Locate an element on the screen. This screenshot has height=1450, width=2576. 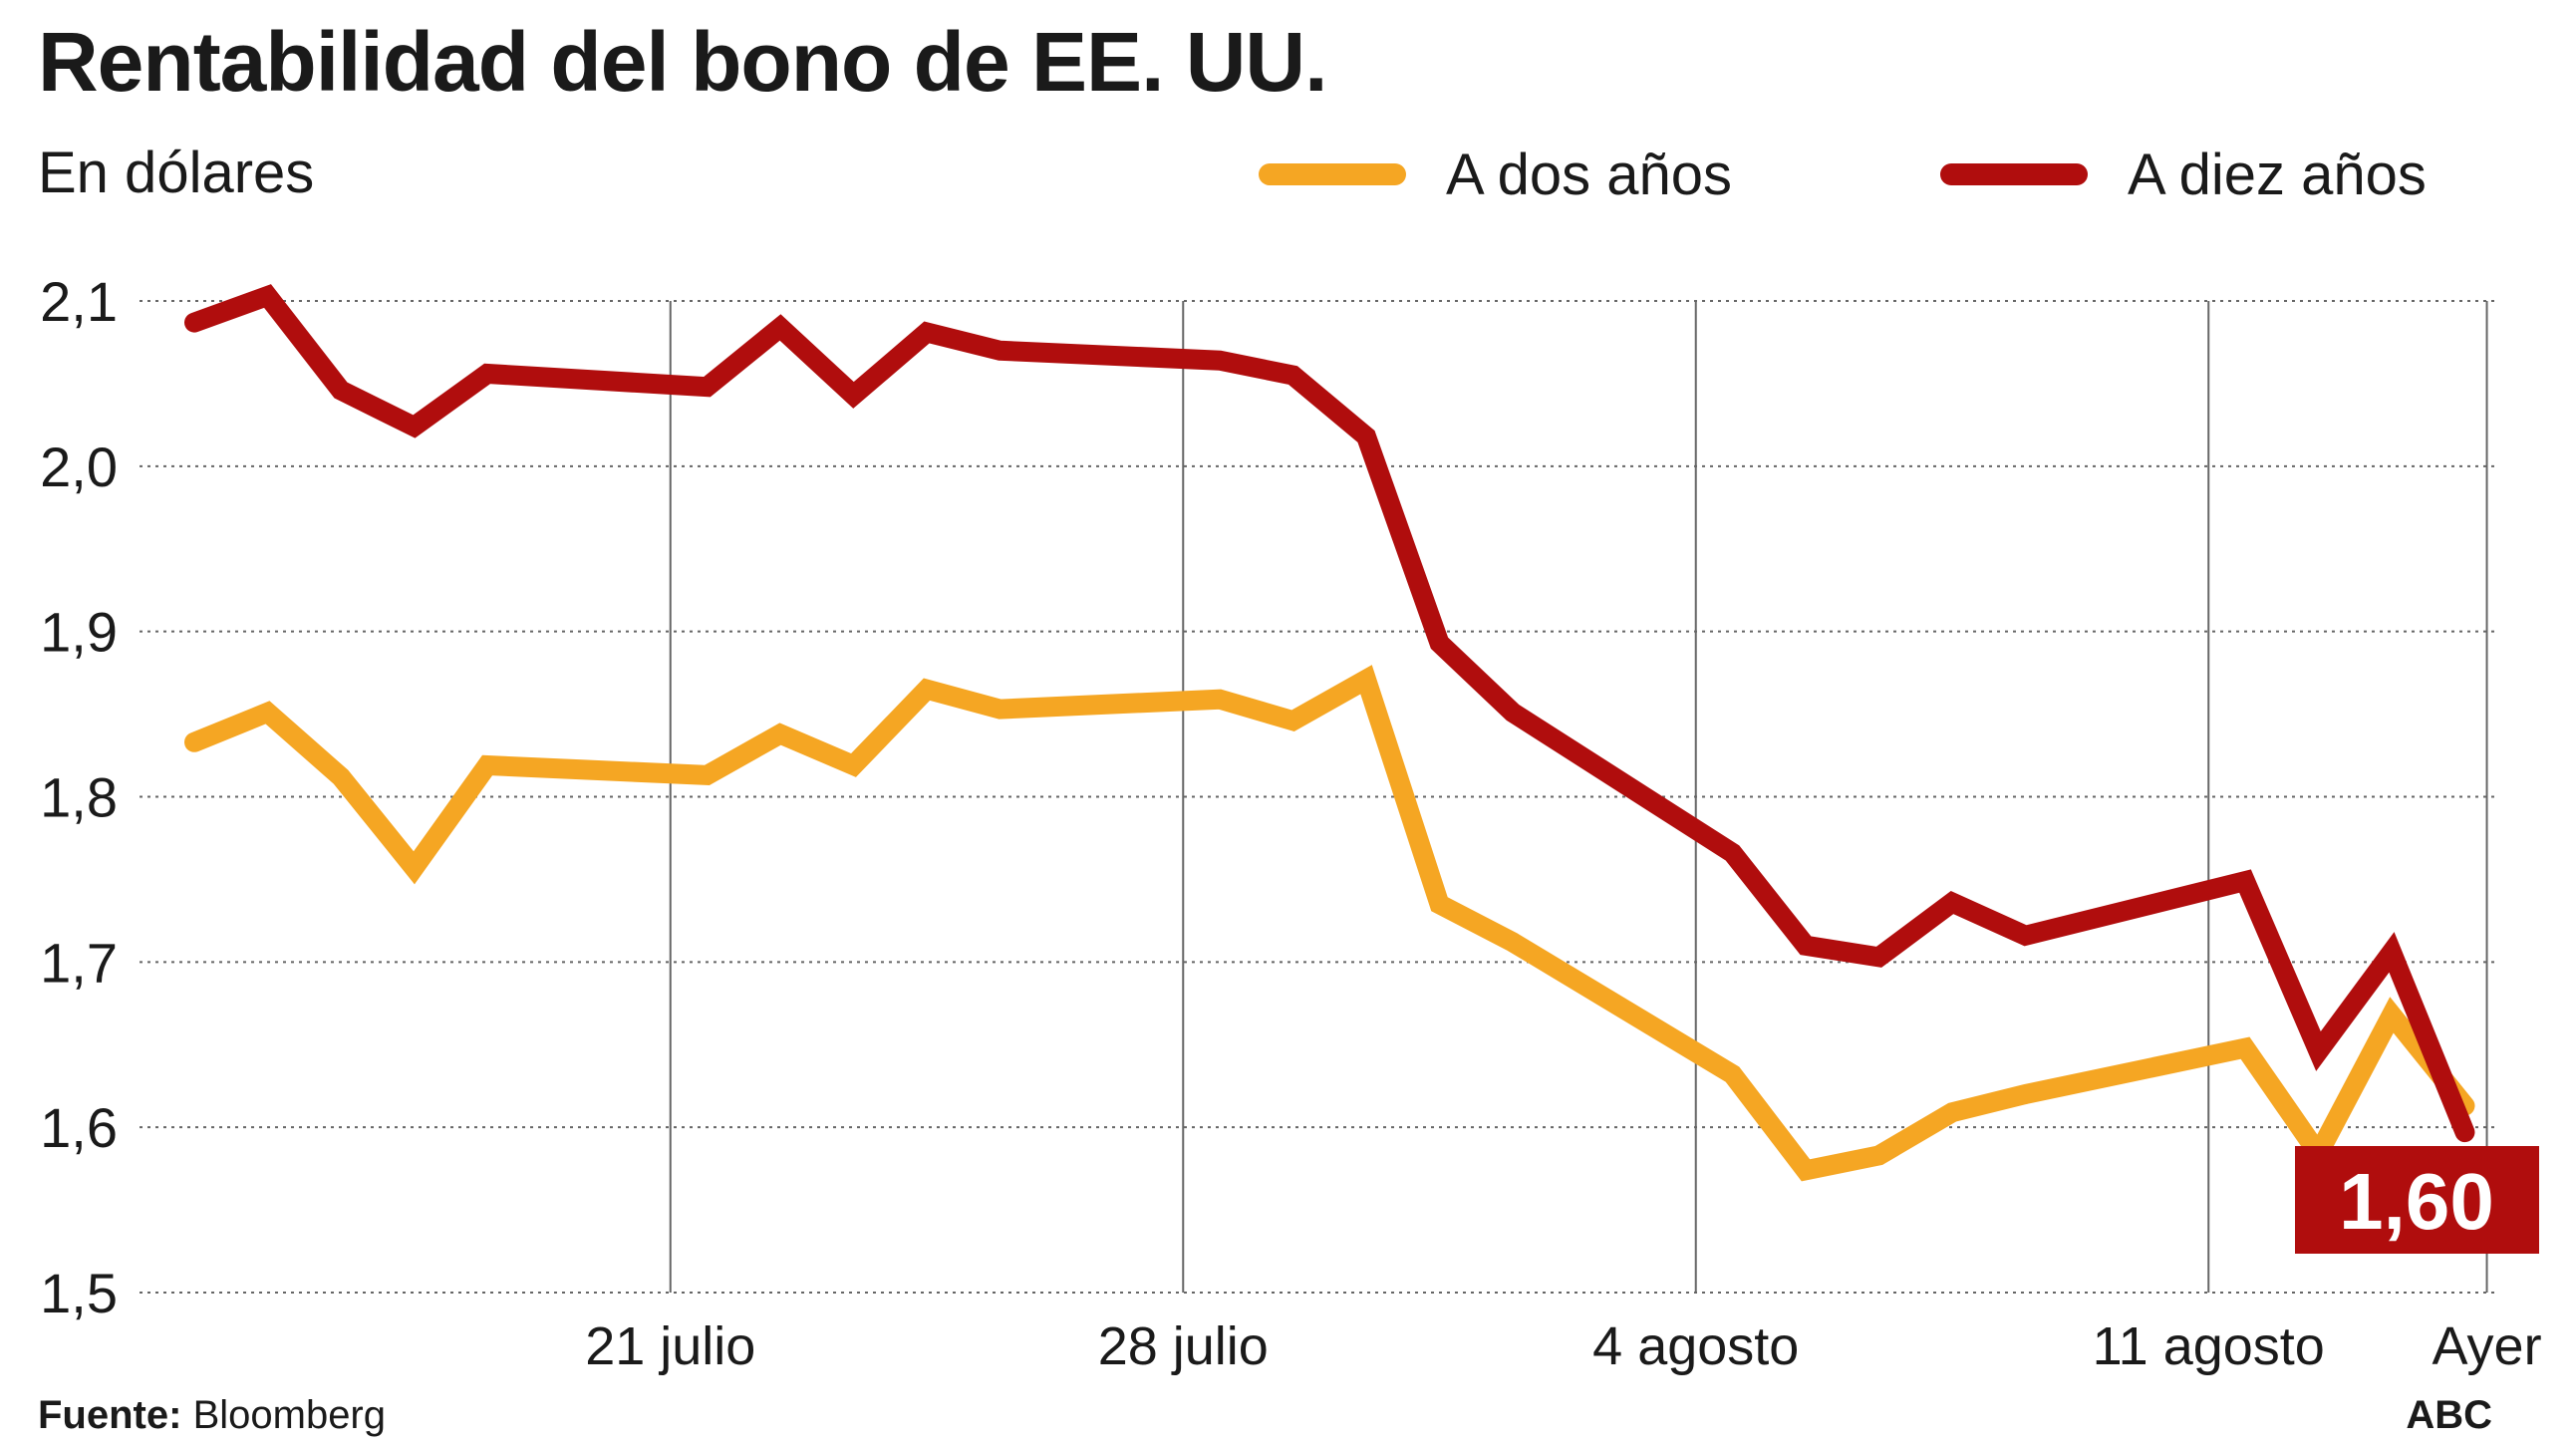
credit: ABC is located at coordinates (2449, 1415).